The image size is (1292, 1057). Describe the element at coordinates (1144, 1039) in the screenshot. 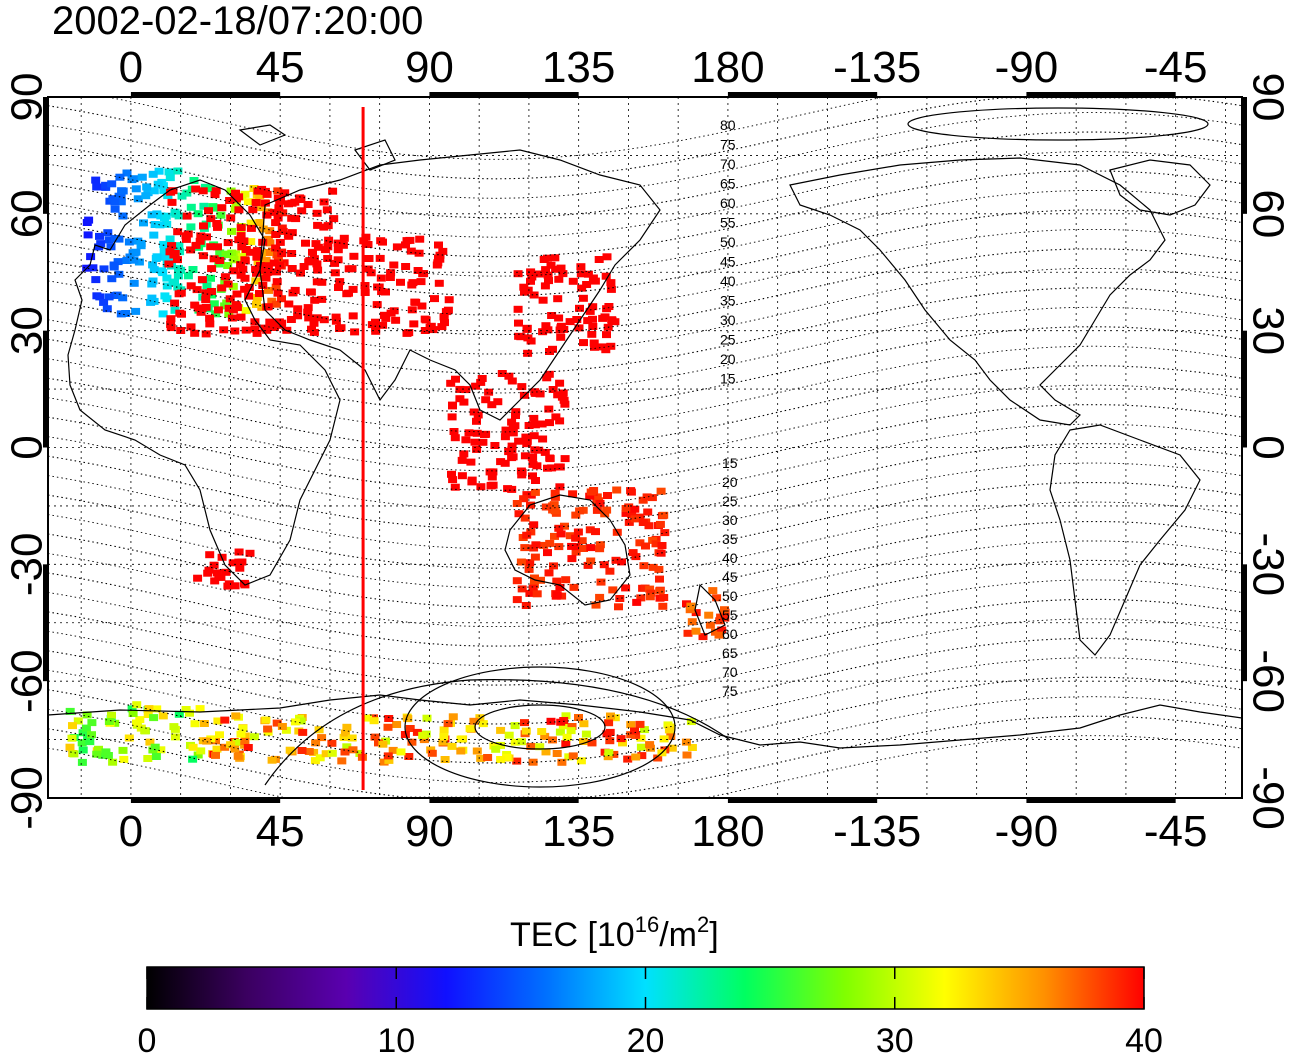

I see `colorbar-tick-label: 40` at that location.